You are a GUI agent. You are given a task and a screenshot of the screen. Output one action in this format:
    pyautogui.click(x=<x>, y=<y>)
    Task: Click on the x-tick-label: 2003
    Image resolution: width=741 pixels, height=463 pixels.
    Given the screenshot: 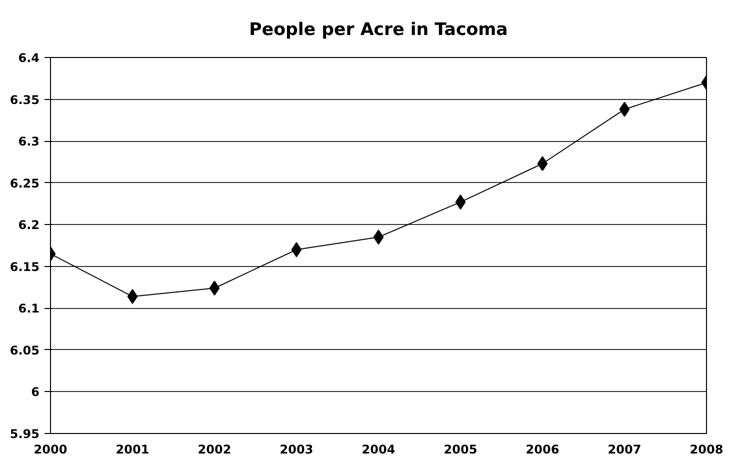 What is the action you would take?
    pyautogui.click(x=297, y=449)
    